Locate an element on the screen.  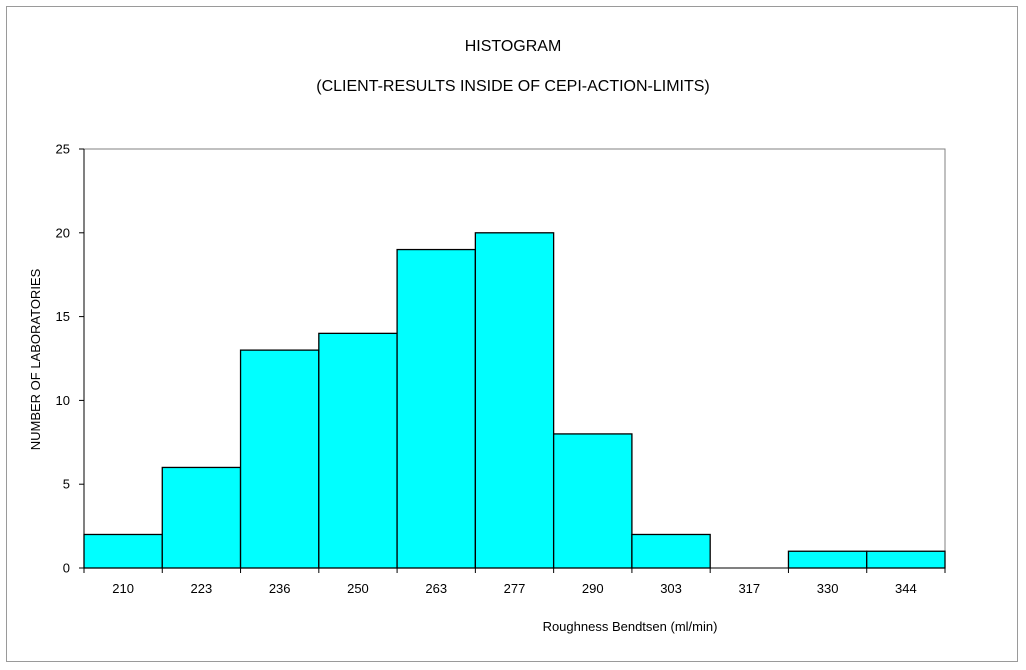
y-tick-label: 10 is located at coordinates (63, 400).